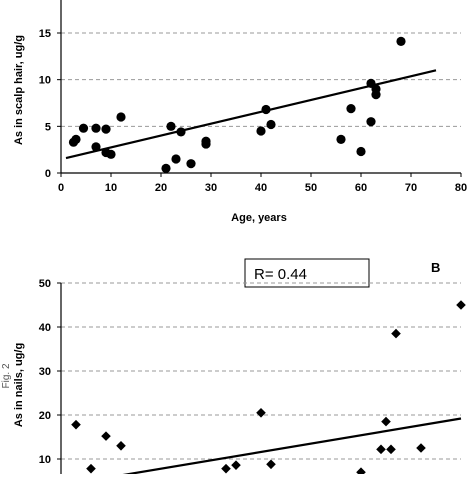 The width and height of the screenshot is (474, 479). Describe the element at coordinates (45, 81) in the screenshot. I see `panel-a-y-tick-label: 10` at that location.